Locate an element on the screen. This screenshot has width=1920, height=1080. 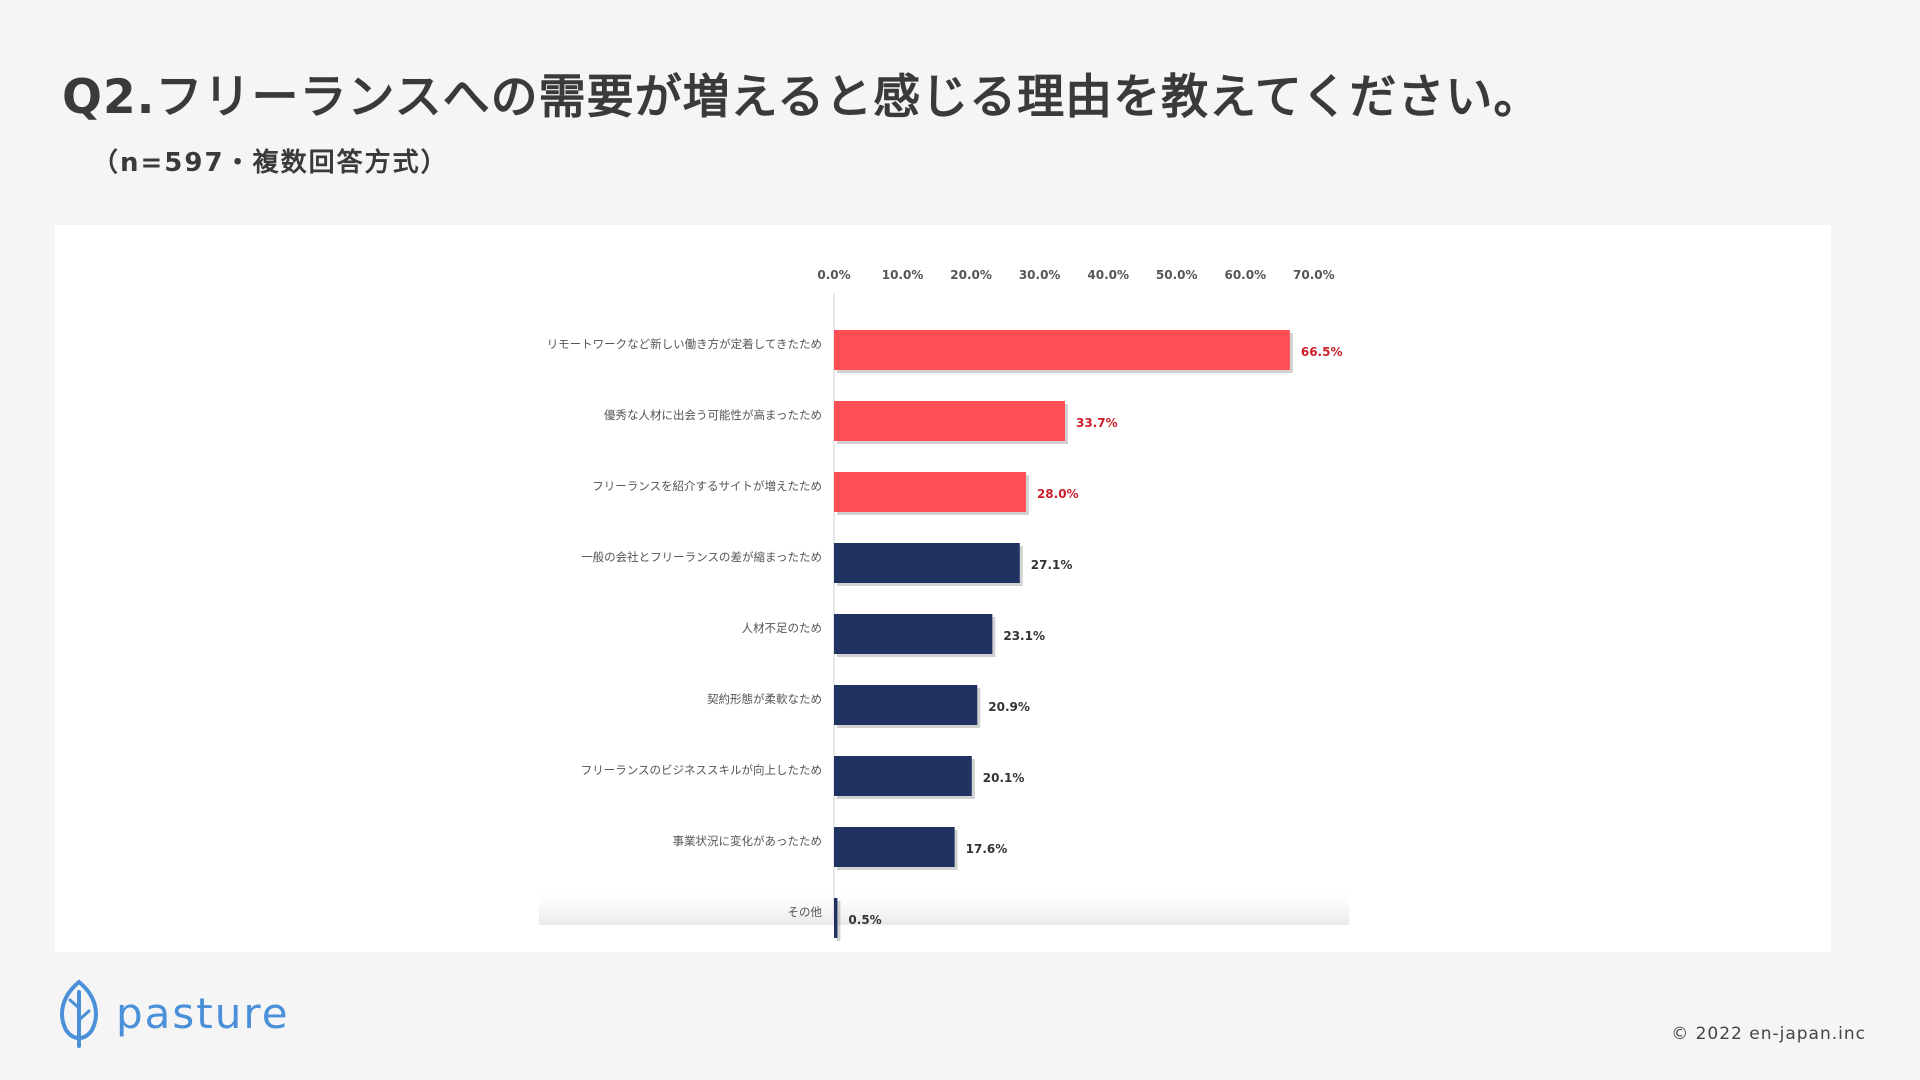
value-label: 20.1% is located at coordinates (1004, 778).